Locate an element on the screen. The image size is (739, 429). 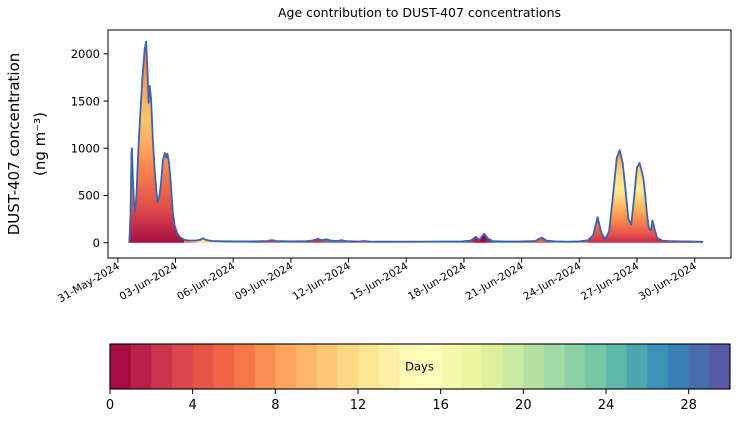
colorbar-tick-label: 24 is located at coordinates (606, 405).